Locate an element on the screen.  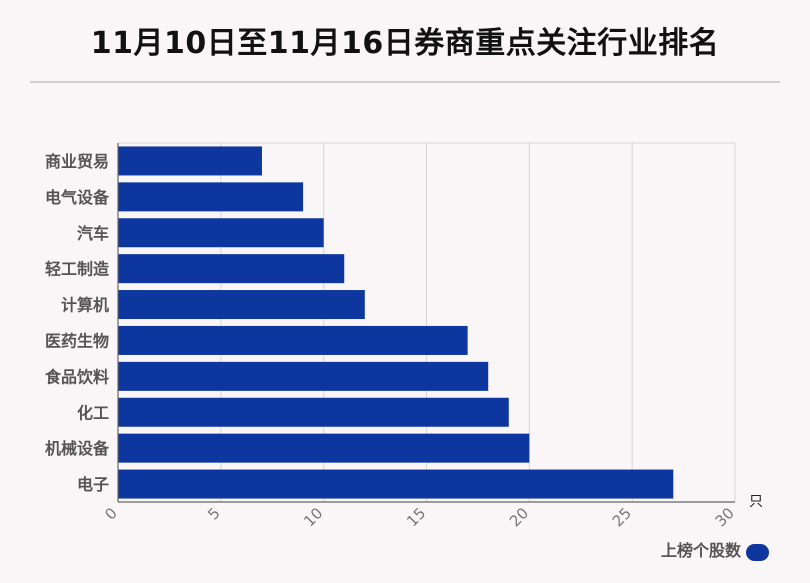
x-tick-label-5: 25 is located at coordinates (622, 517).